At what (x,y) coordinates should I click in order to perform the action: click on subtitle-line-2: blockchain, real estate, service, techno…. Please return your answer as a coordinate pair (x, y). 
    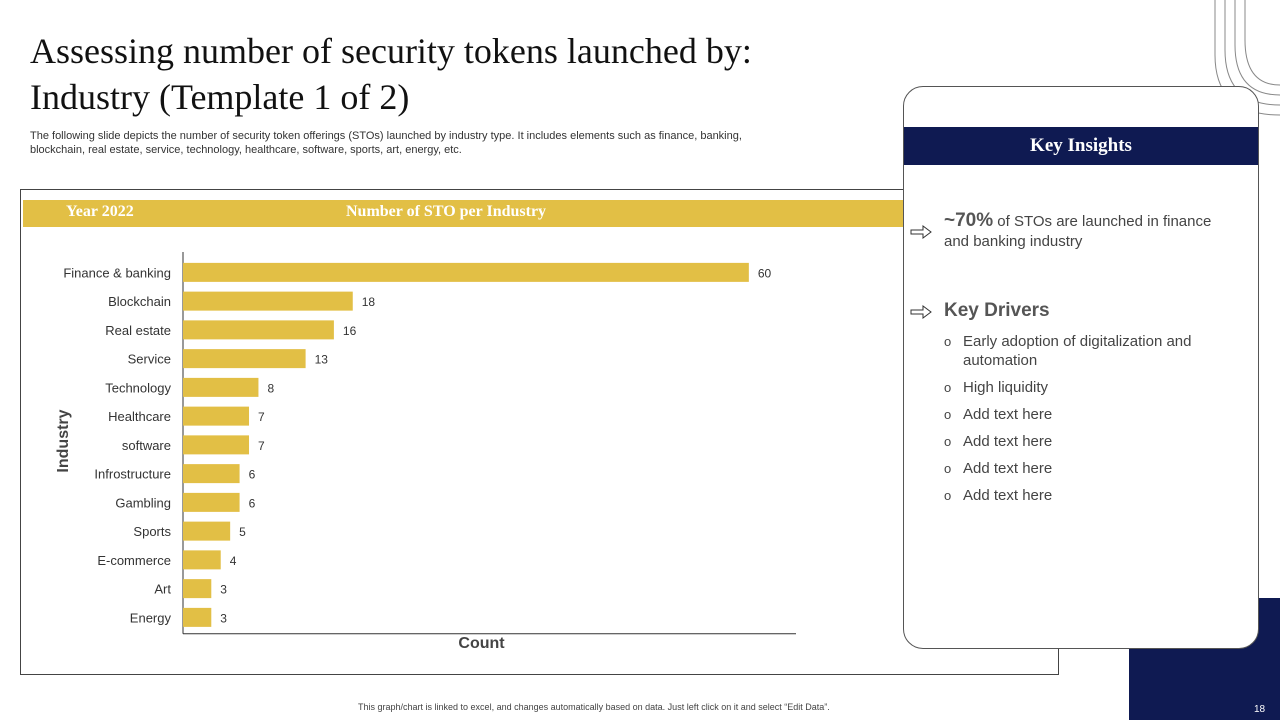
    Looking at the image, I should click on (246, 150).